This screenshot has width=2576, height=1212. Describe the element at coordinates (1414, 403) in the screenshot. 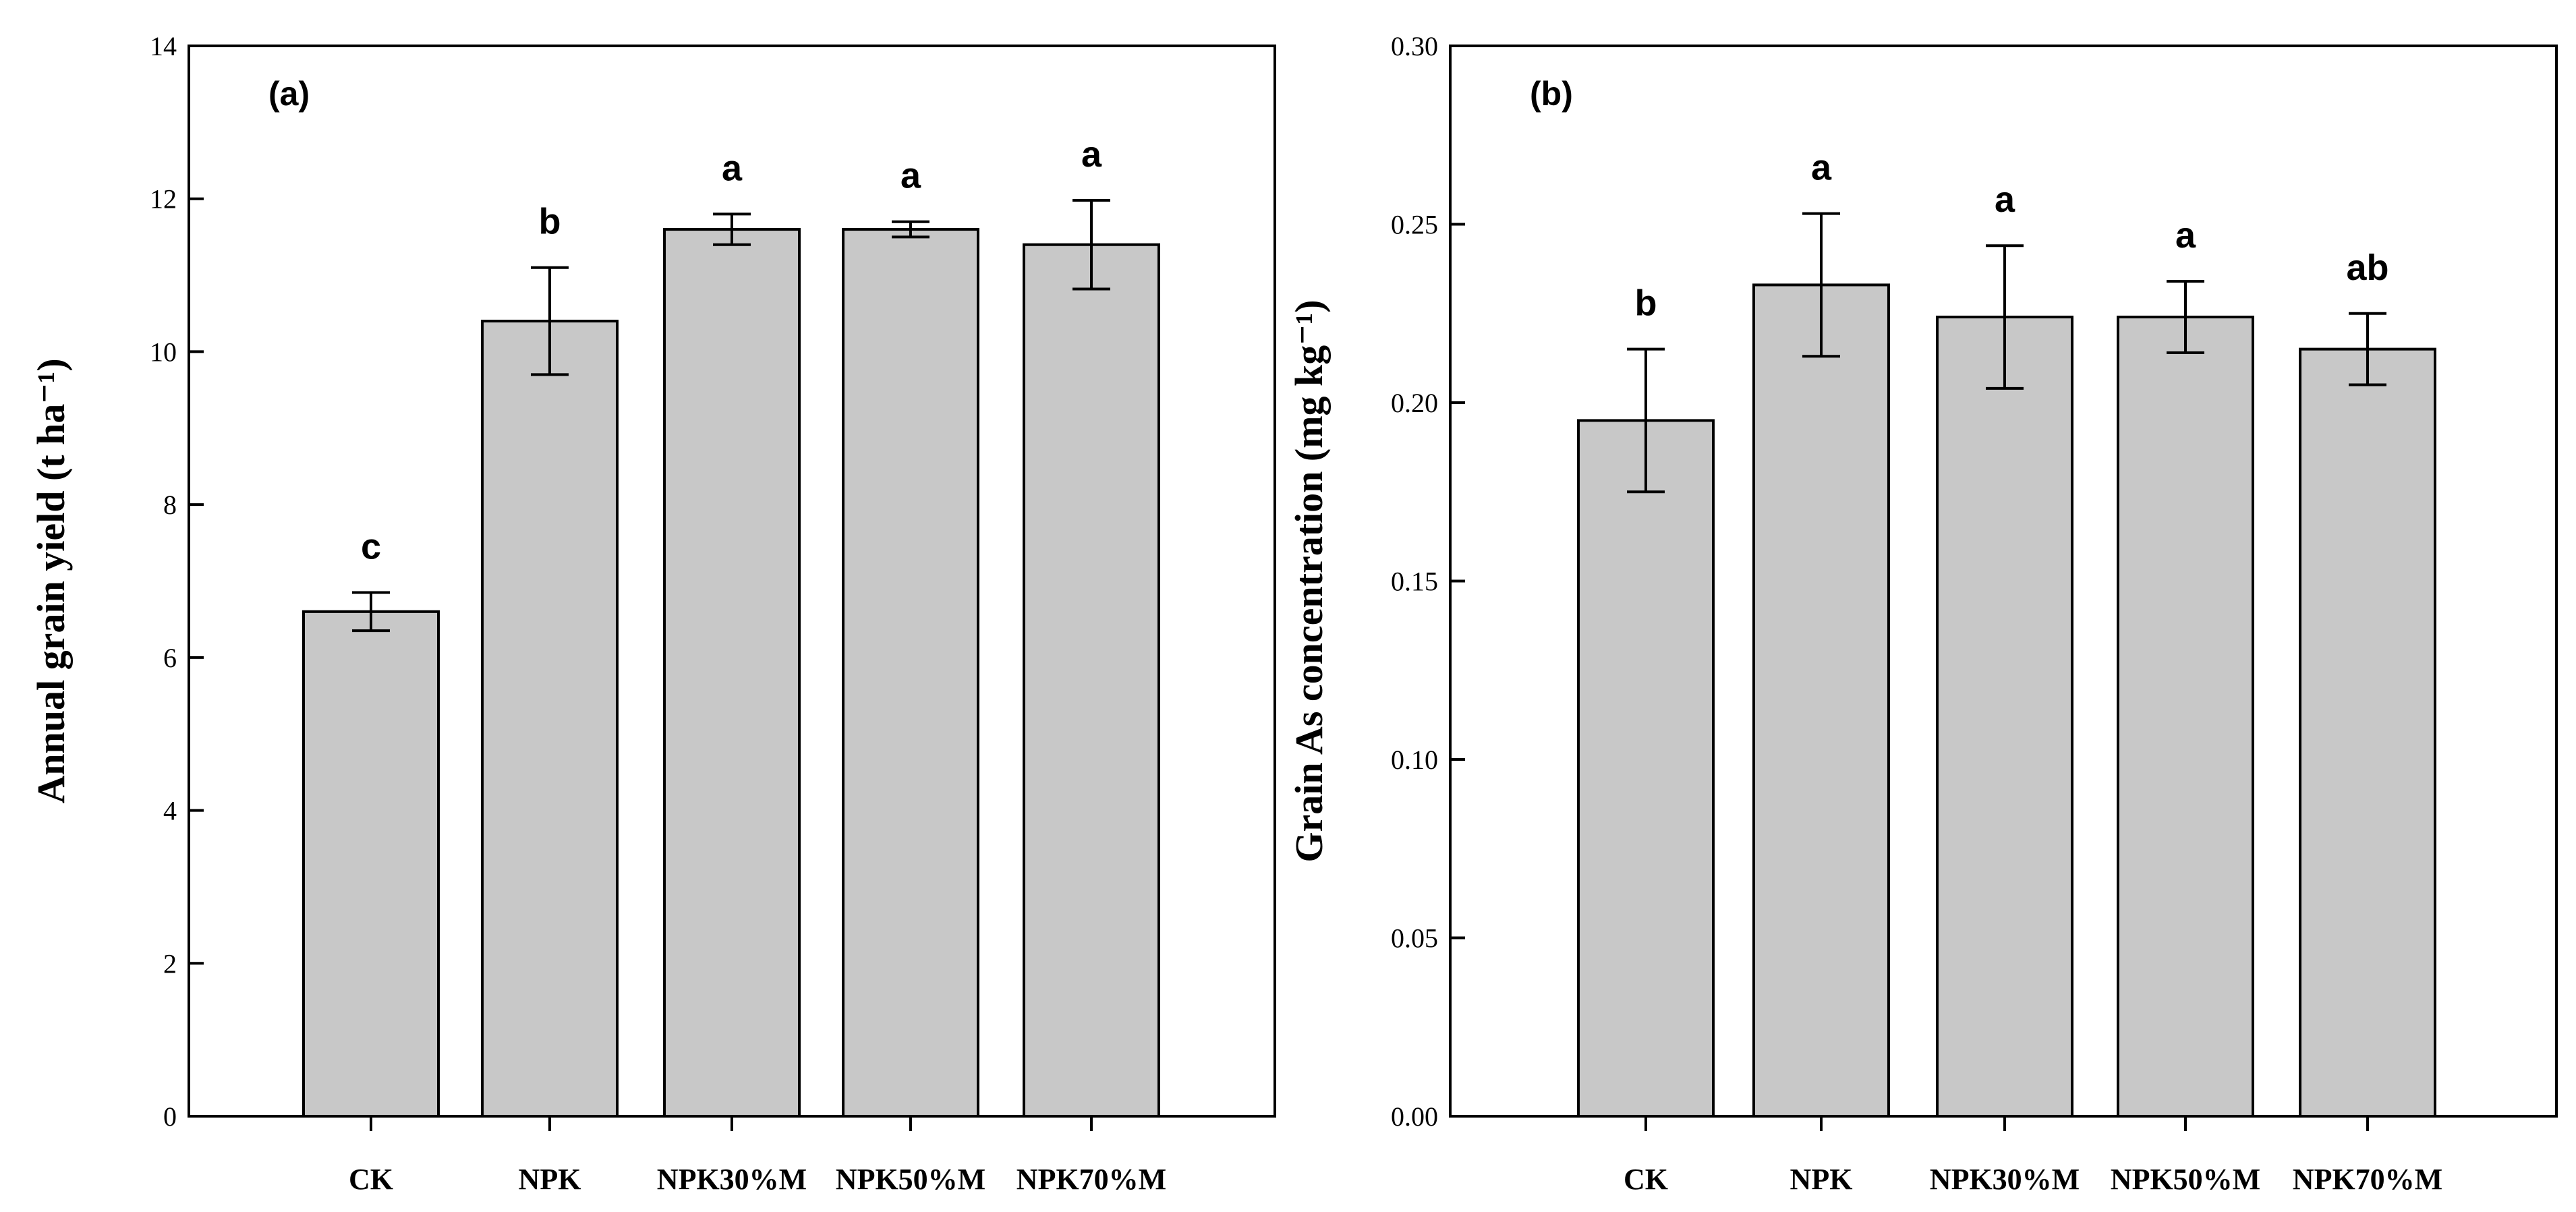

I see `y-tick-label: 0.20` at that location.